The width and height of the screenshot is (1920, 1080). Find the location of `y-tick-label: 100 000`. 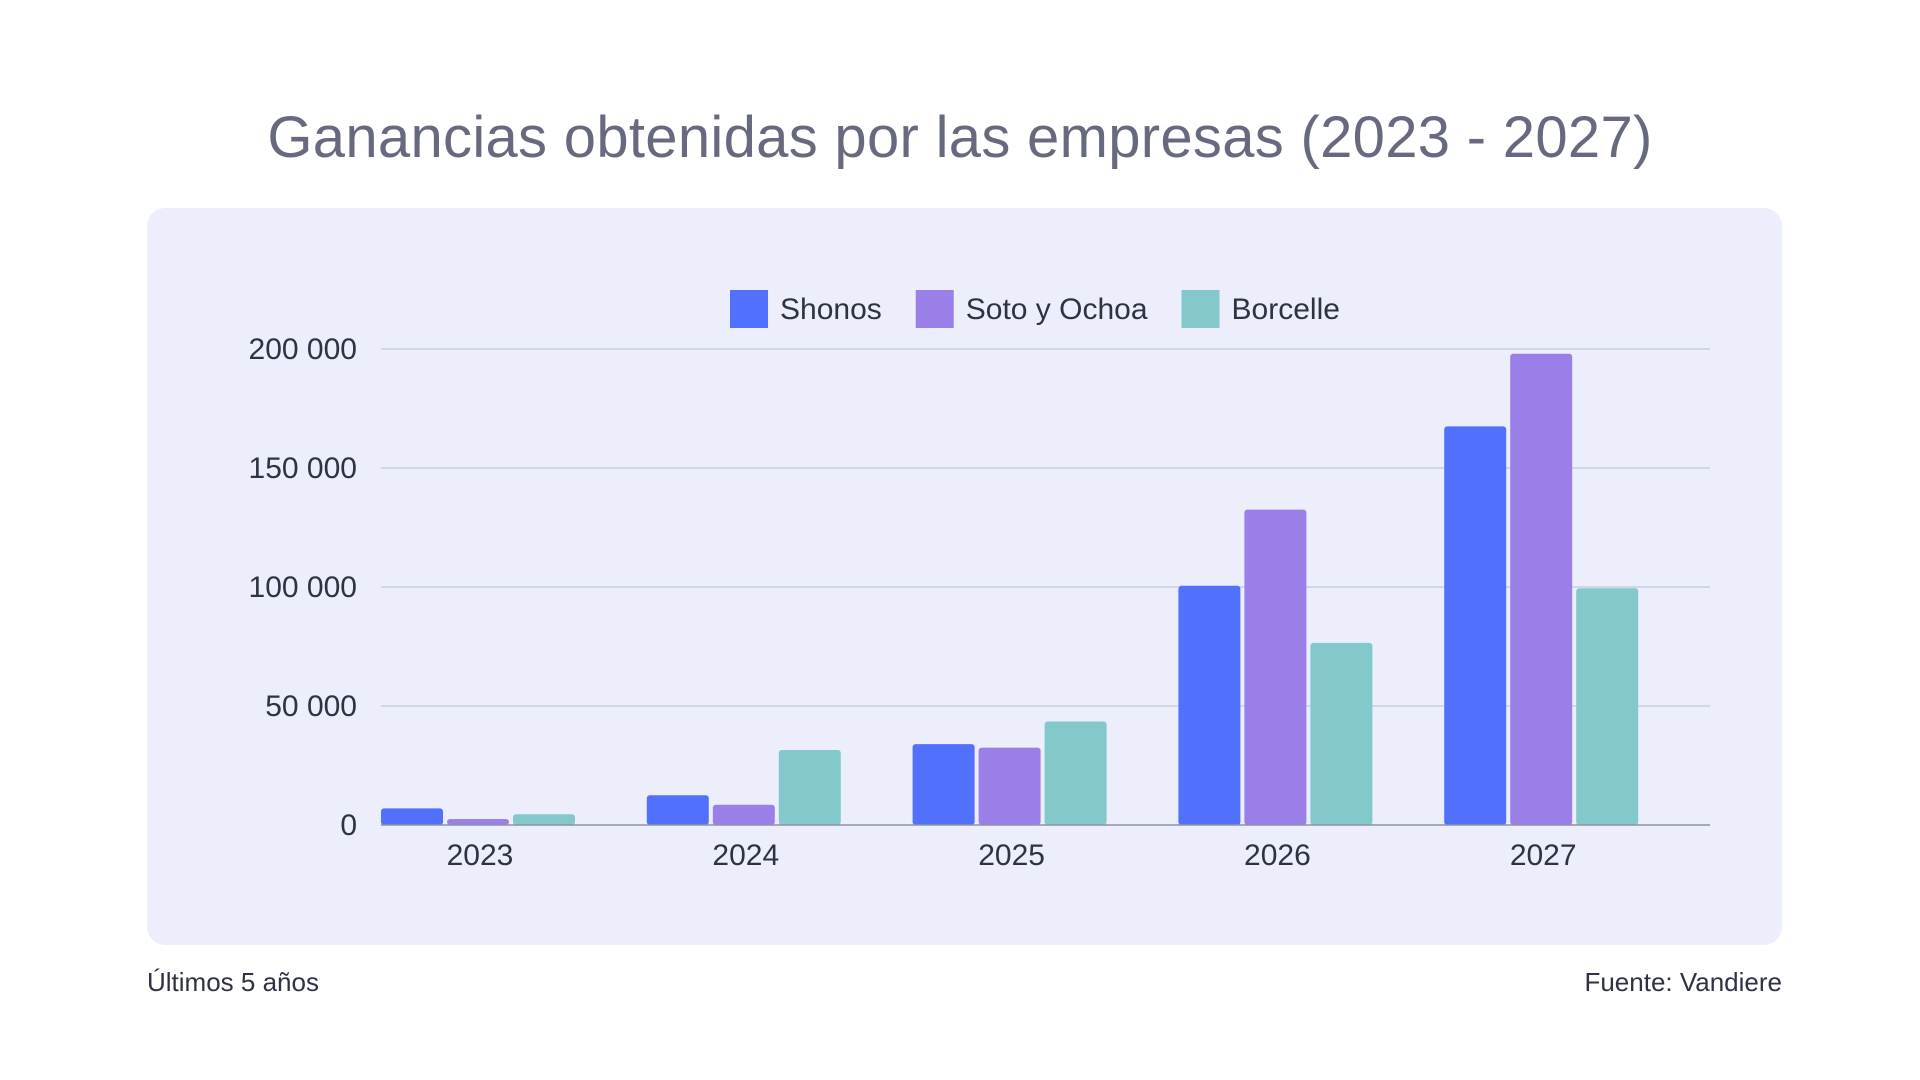

y-tick-label: 100 000 is located at coordinates (303, 587).